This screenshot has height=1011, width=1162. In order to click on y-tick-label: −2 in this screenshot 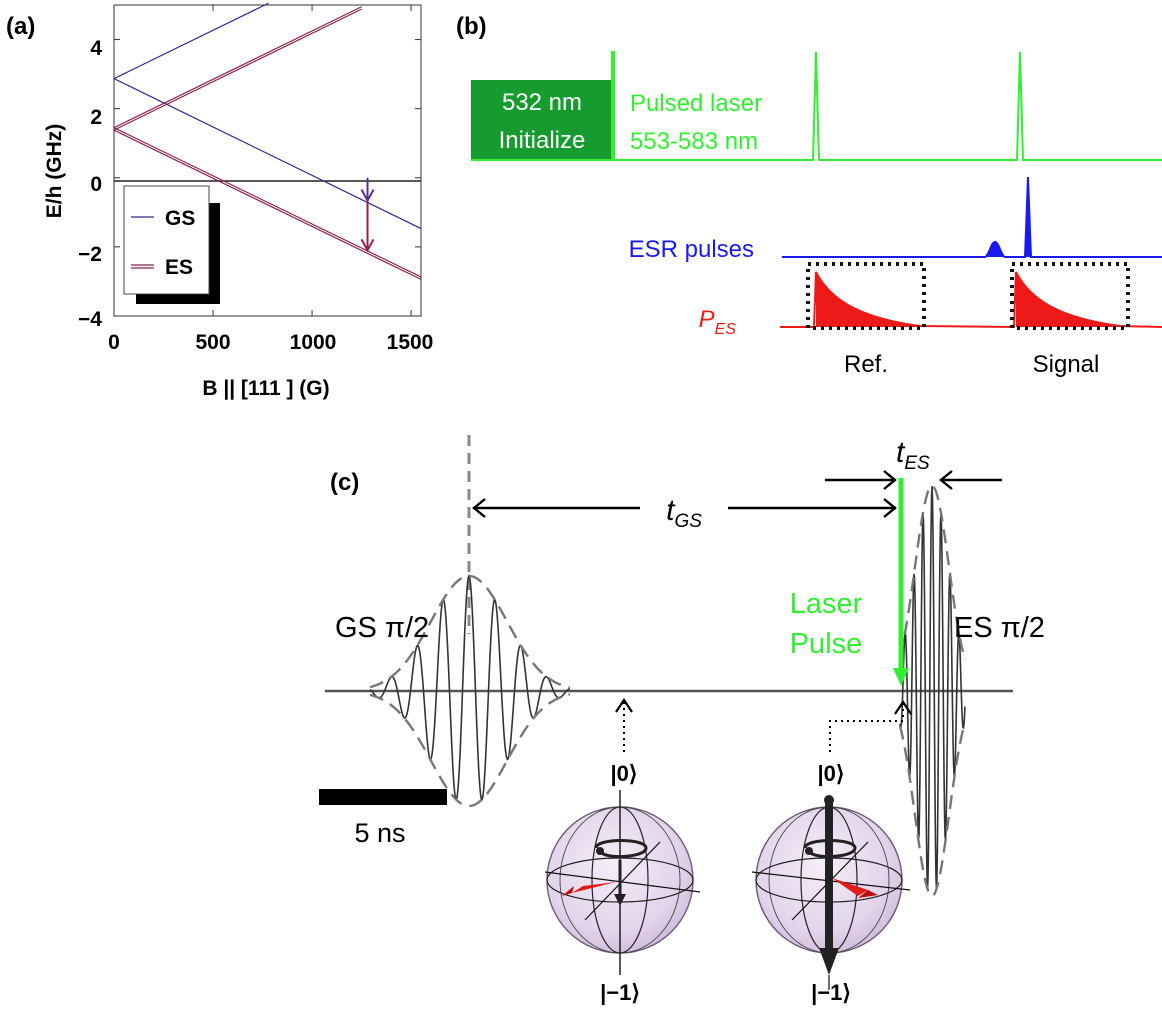, I will do `click(90, 254)`.